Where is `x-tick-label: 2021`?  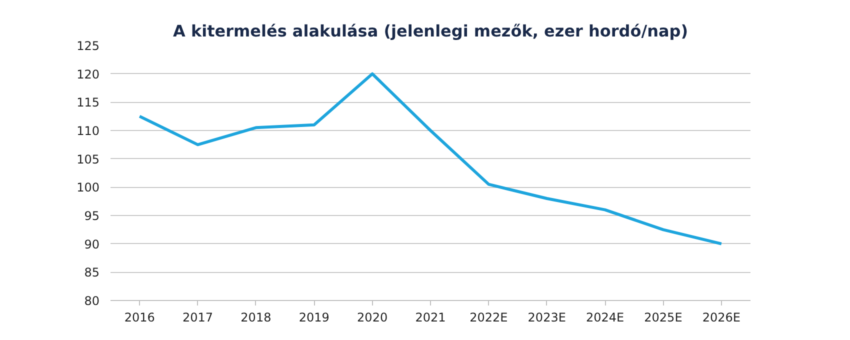 x-tick-label: 2021 is located at coordinates (430, 317).